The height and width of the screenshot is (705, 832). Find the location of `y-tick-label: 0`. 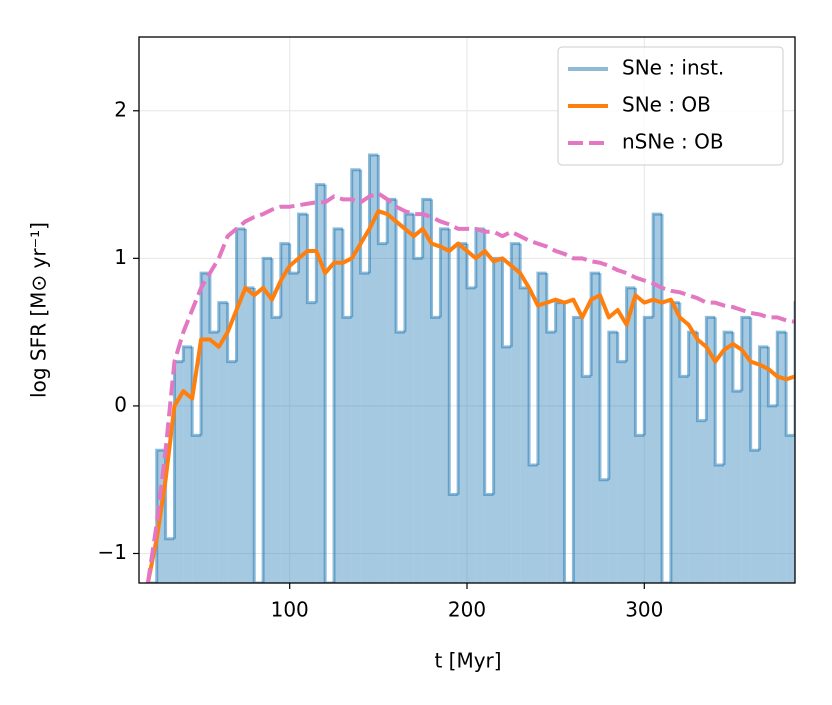

y-tick-label: 0 is located at coordinates (120, 404).